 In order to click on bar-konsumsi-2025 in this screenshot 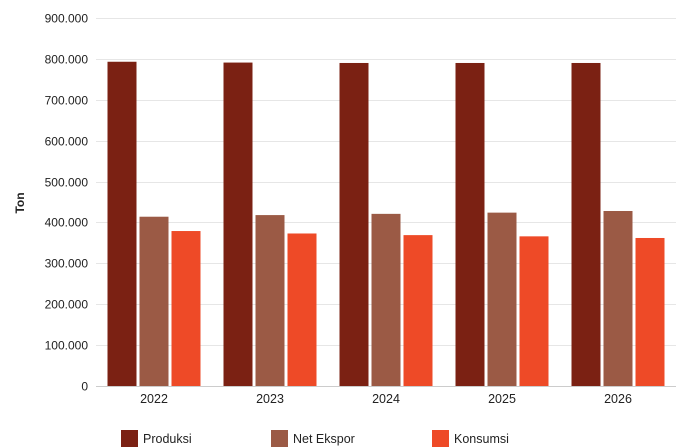, I will do `click(534, 311)`.